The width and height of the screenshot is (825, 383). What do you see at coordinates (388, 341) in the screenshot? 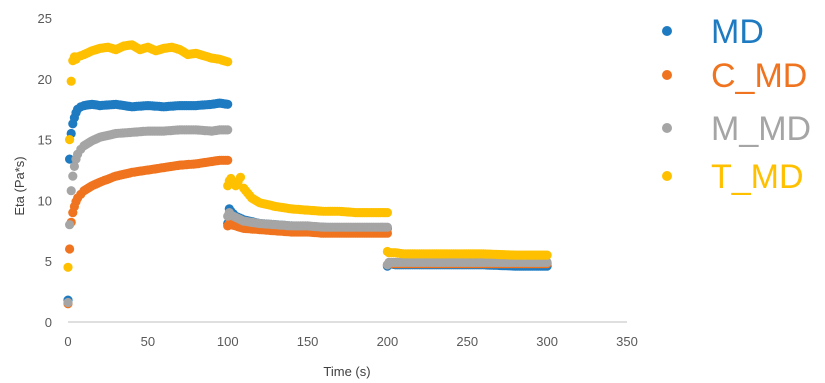
I see `x-tick-label: 200` at bounding box center [388, 341].